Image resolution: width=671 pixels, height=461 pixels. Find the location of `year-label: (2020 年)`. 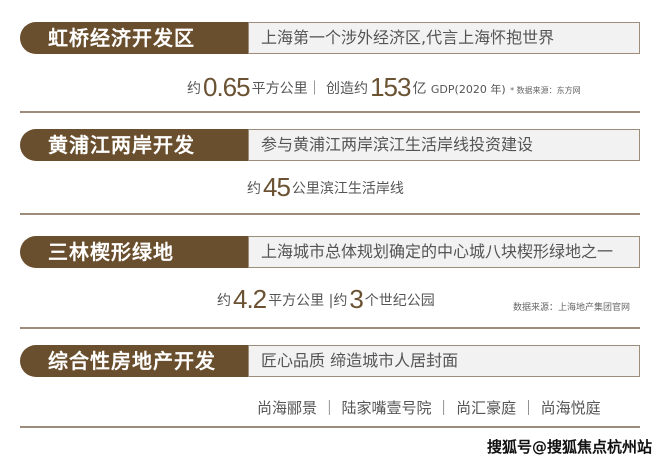

year-label: (2020 年) is located at coordinates (480, 89).